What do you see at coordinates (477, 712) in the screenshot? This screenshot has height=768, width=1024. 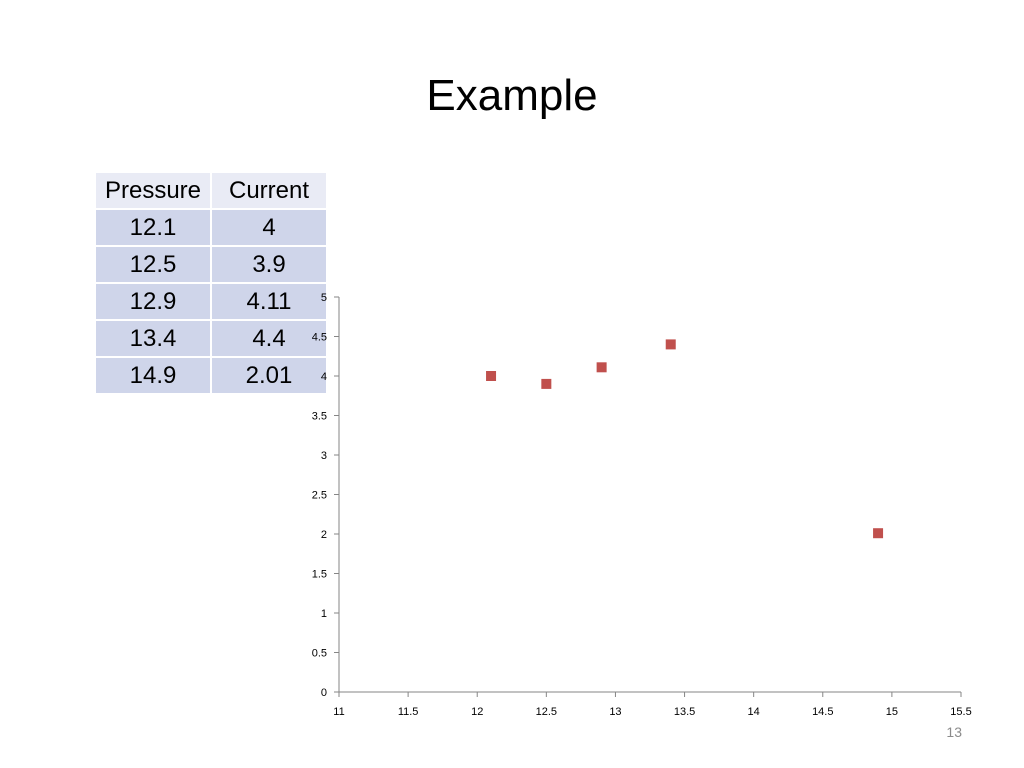 I see `x-tick-label: 12` at bounding box center [477, 712].